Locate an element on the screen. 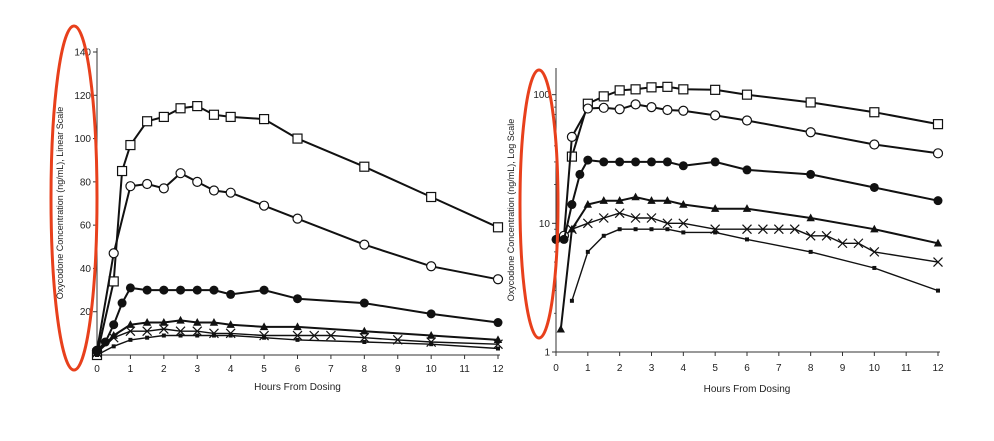 This screenshot has width=994, height=441. x-tick-label: 6 is located at coordinates (298, 369).